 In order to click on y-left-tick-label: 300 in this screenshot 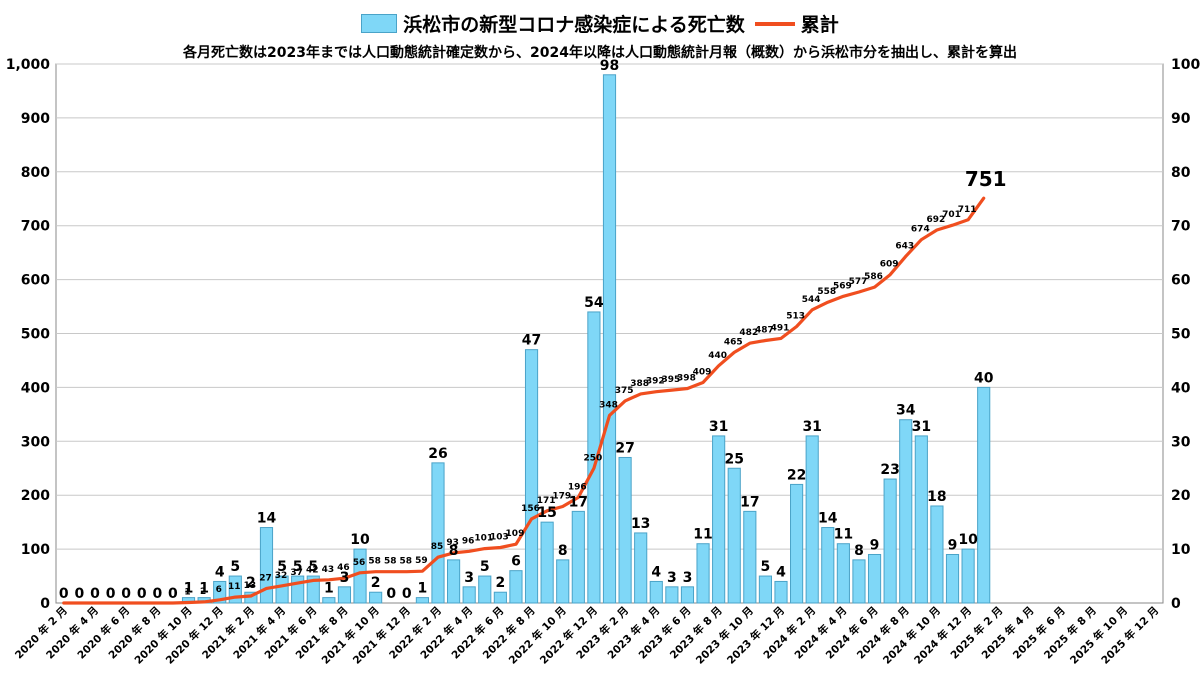, I will do `click(35, 442)`.